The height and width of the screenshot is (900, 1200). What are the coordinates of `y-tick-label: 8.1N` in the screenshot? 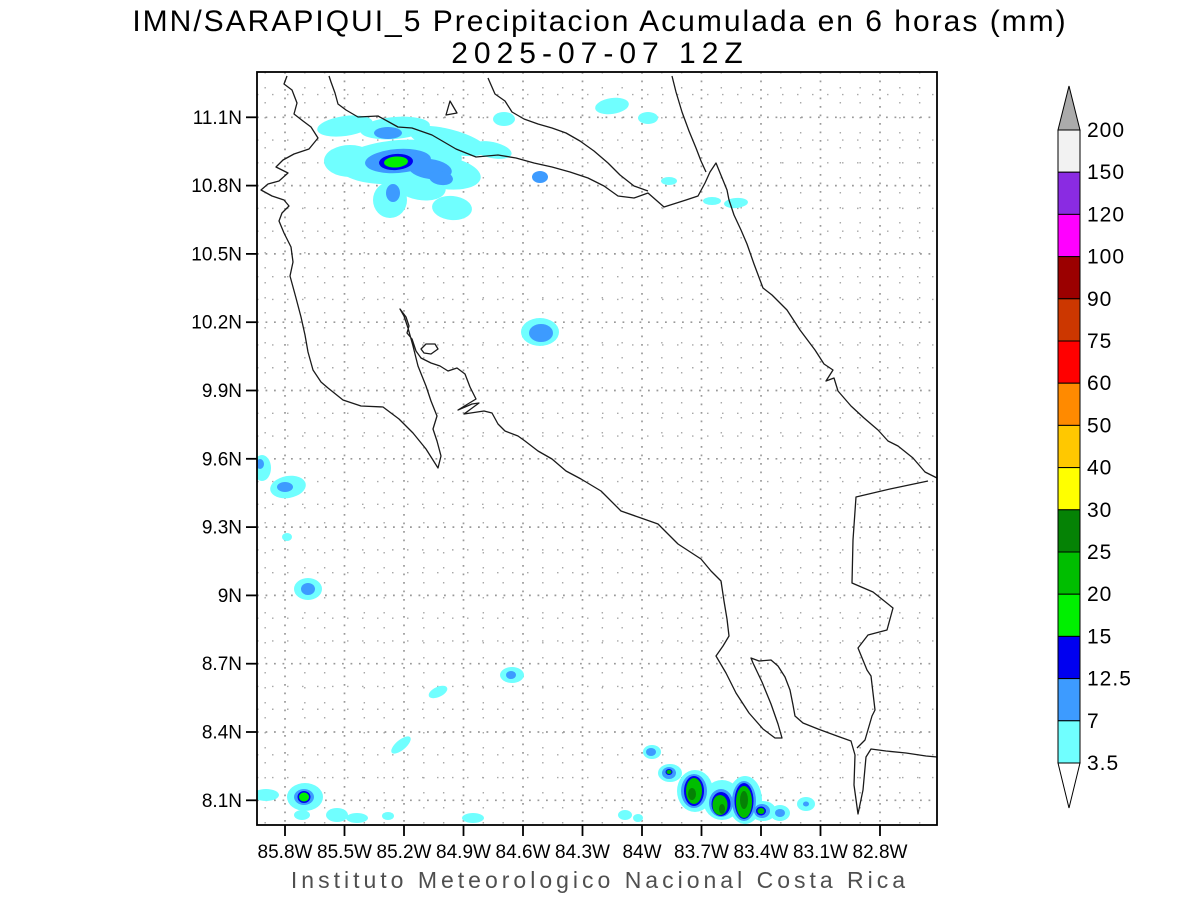 It's located at (222, 801).